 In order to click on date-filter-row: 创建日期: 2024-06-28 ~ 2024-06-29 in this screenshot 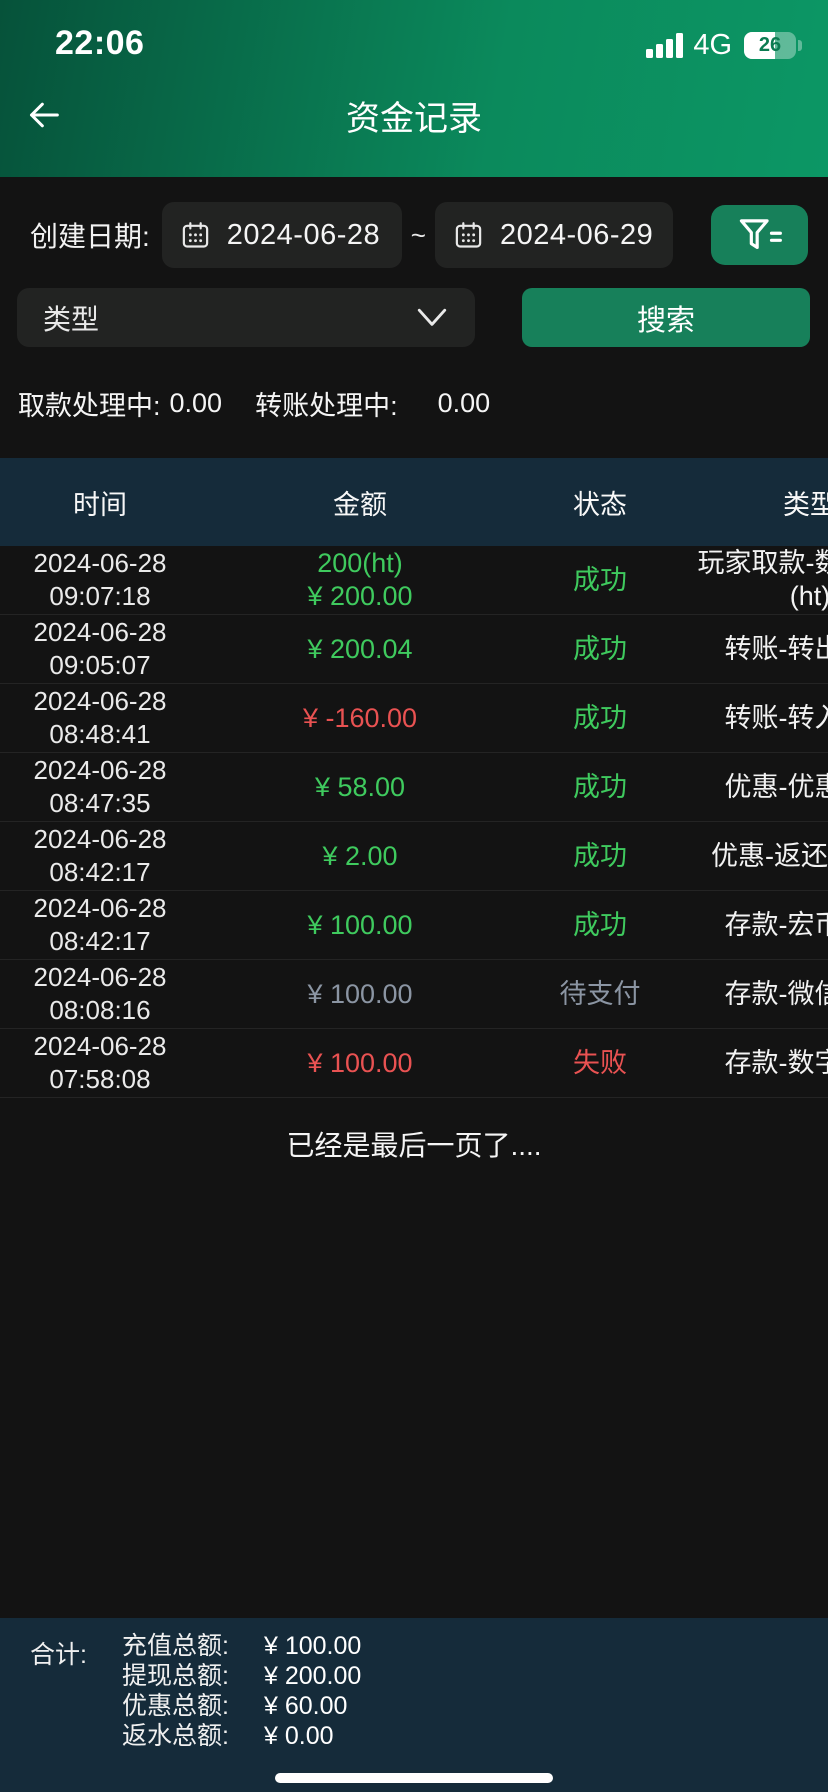, I will do `click(419, 235)`.